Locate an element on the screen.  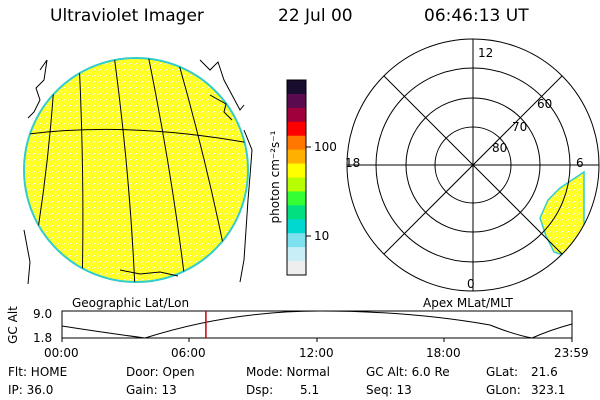
info-mode: Mode: Normal is located at coordinates (288, 372).